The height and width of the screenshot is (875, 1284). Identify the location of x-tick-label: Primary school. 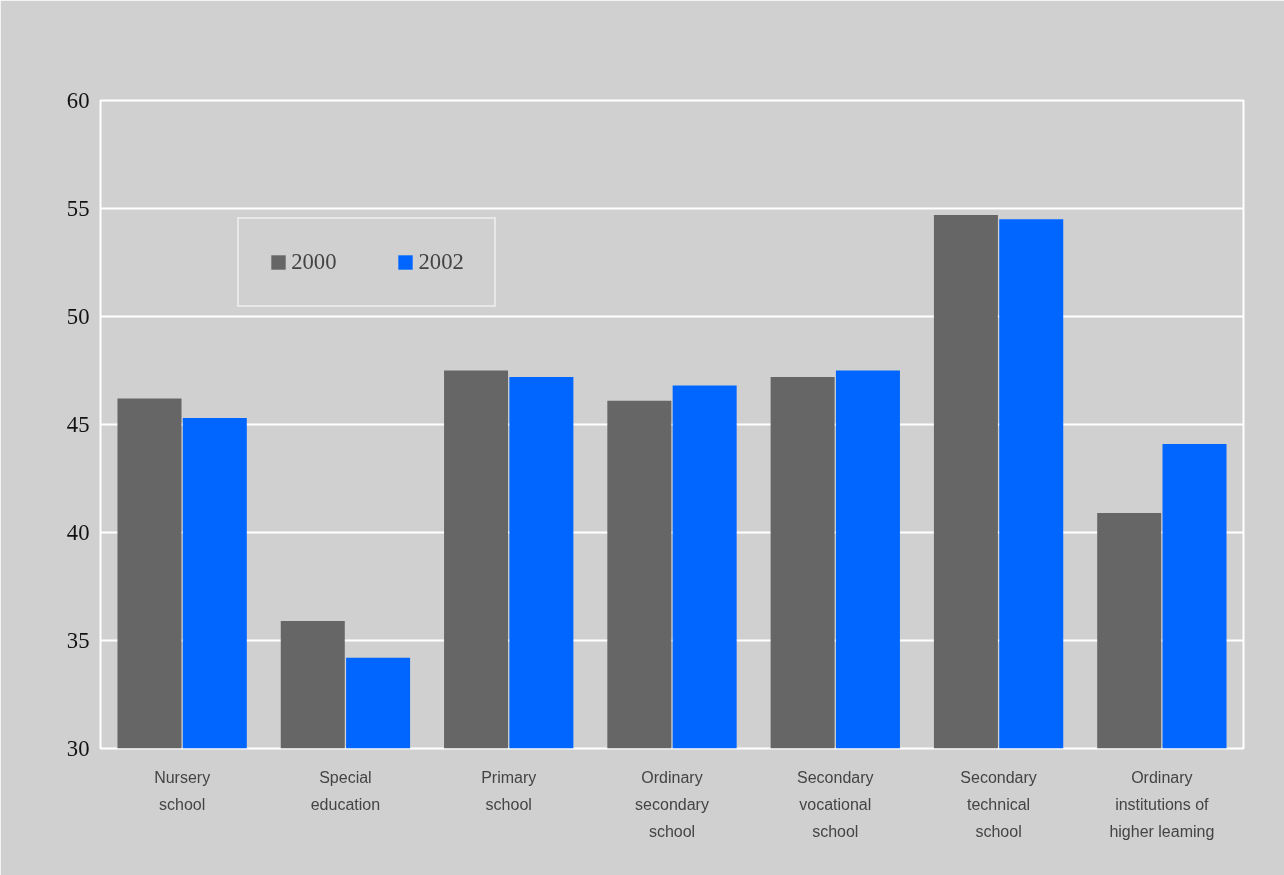
(509, 790).